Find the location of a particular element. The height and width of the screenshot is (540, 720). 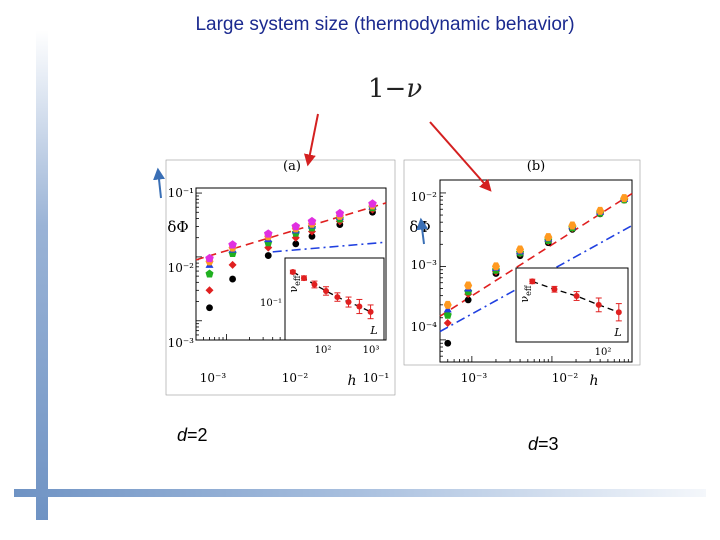

arrow-blue-left is located at coordinates (159, 183).